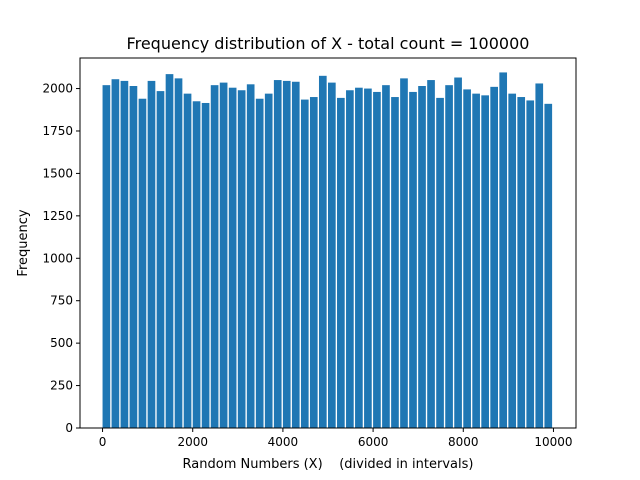 This screenshot has width=640, height=480. Describe the element at coordinates (57, 89) in the screenshot. I see `y-tick-label: 2000` at that location.